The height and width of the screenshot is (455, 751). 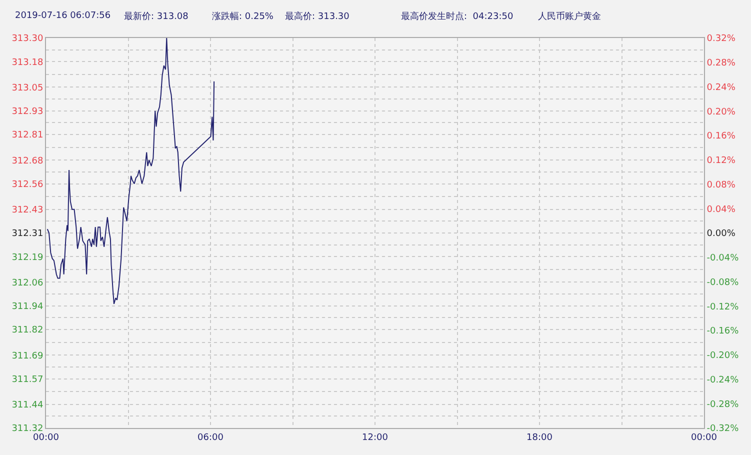 What do you see at coordinates (723, 331) in the screenshot?
I see `y2-tick-label: -0.16%` at bounding box center [723, 331].